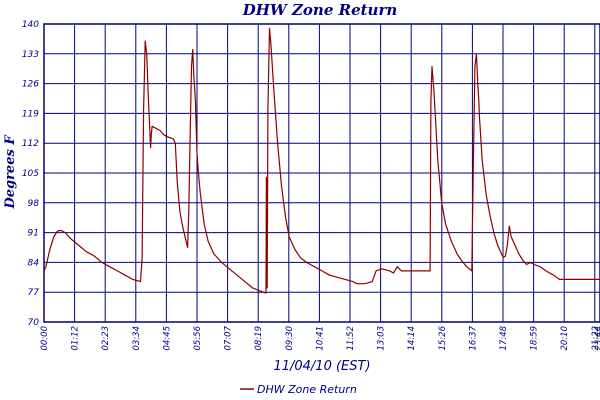 The width and height of the screenshot is (600, 400). I want to click on x-tick-label: 03:34, so click(137, 338).